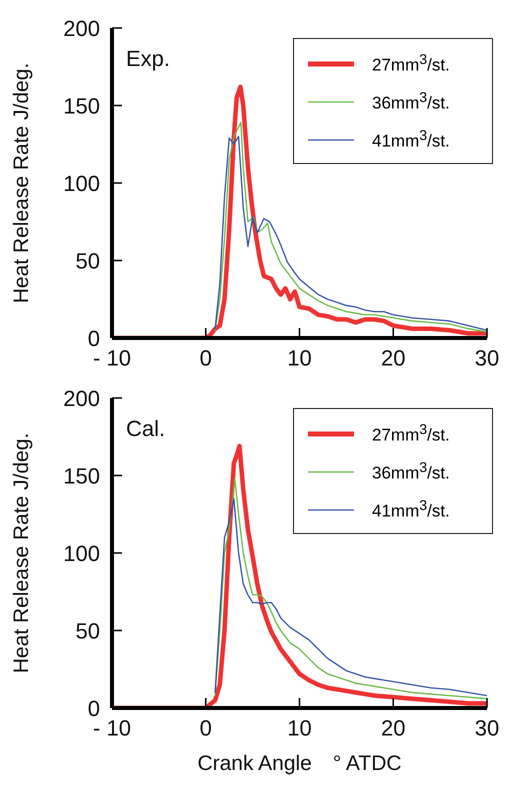 The height and width of the screenshot is (791, 511). Describe the element at coordinates (146, 429) in the screenshot. I see `annotation: Cal.` at that location.